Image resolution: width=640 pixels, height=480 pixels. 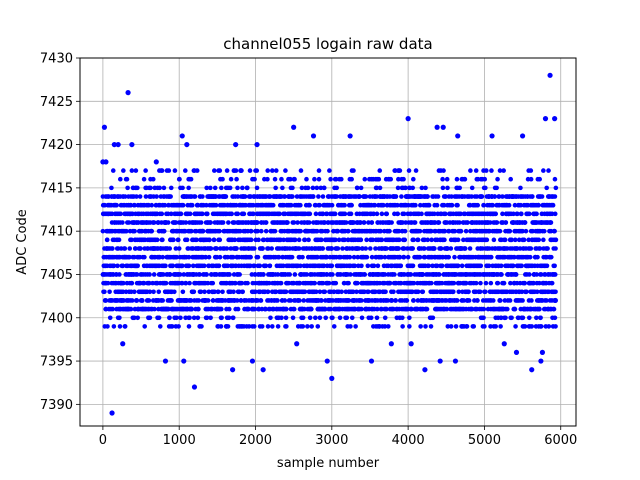 I want to click on x-axis-label: sample number, so click(x=328, y=463).